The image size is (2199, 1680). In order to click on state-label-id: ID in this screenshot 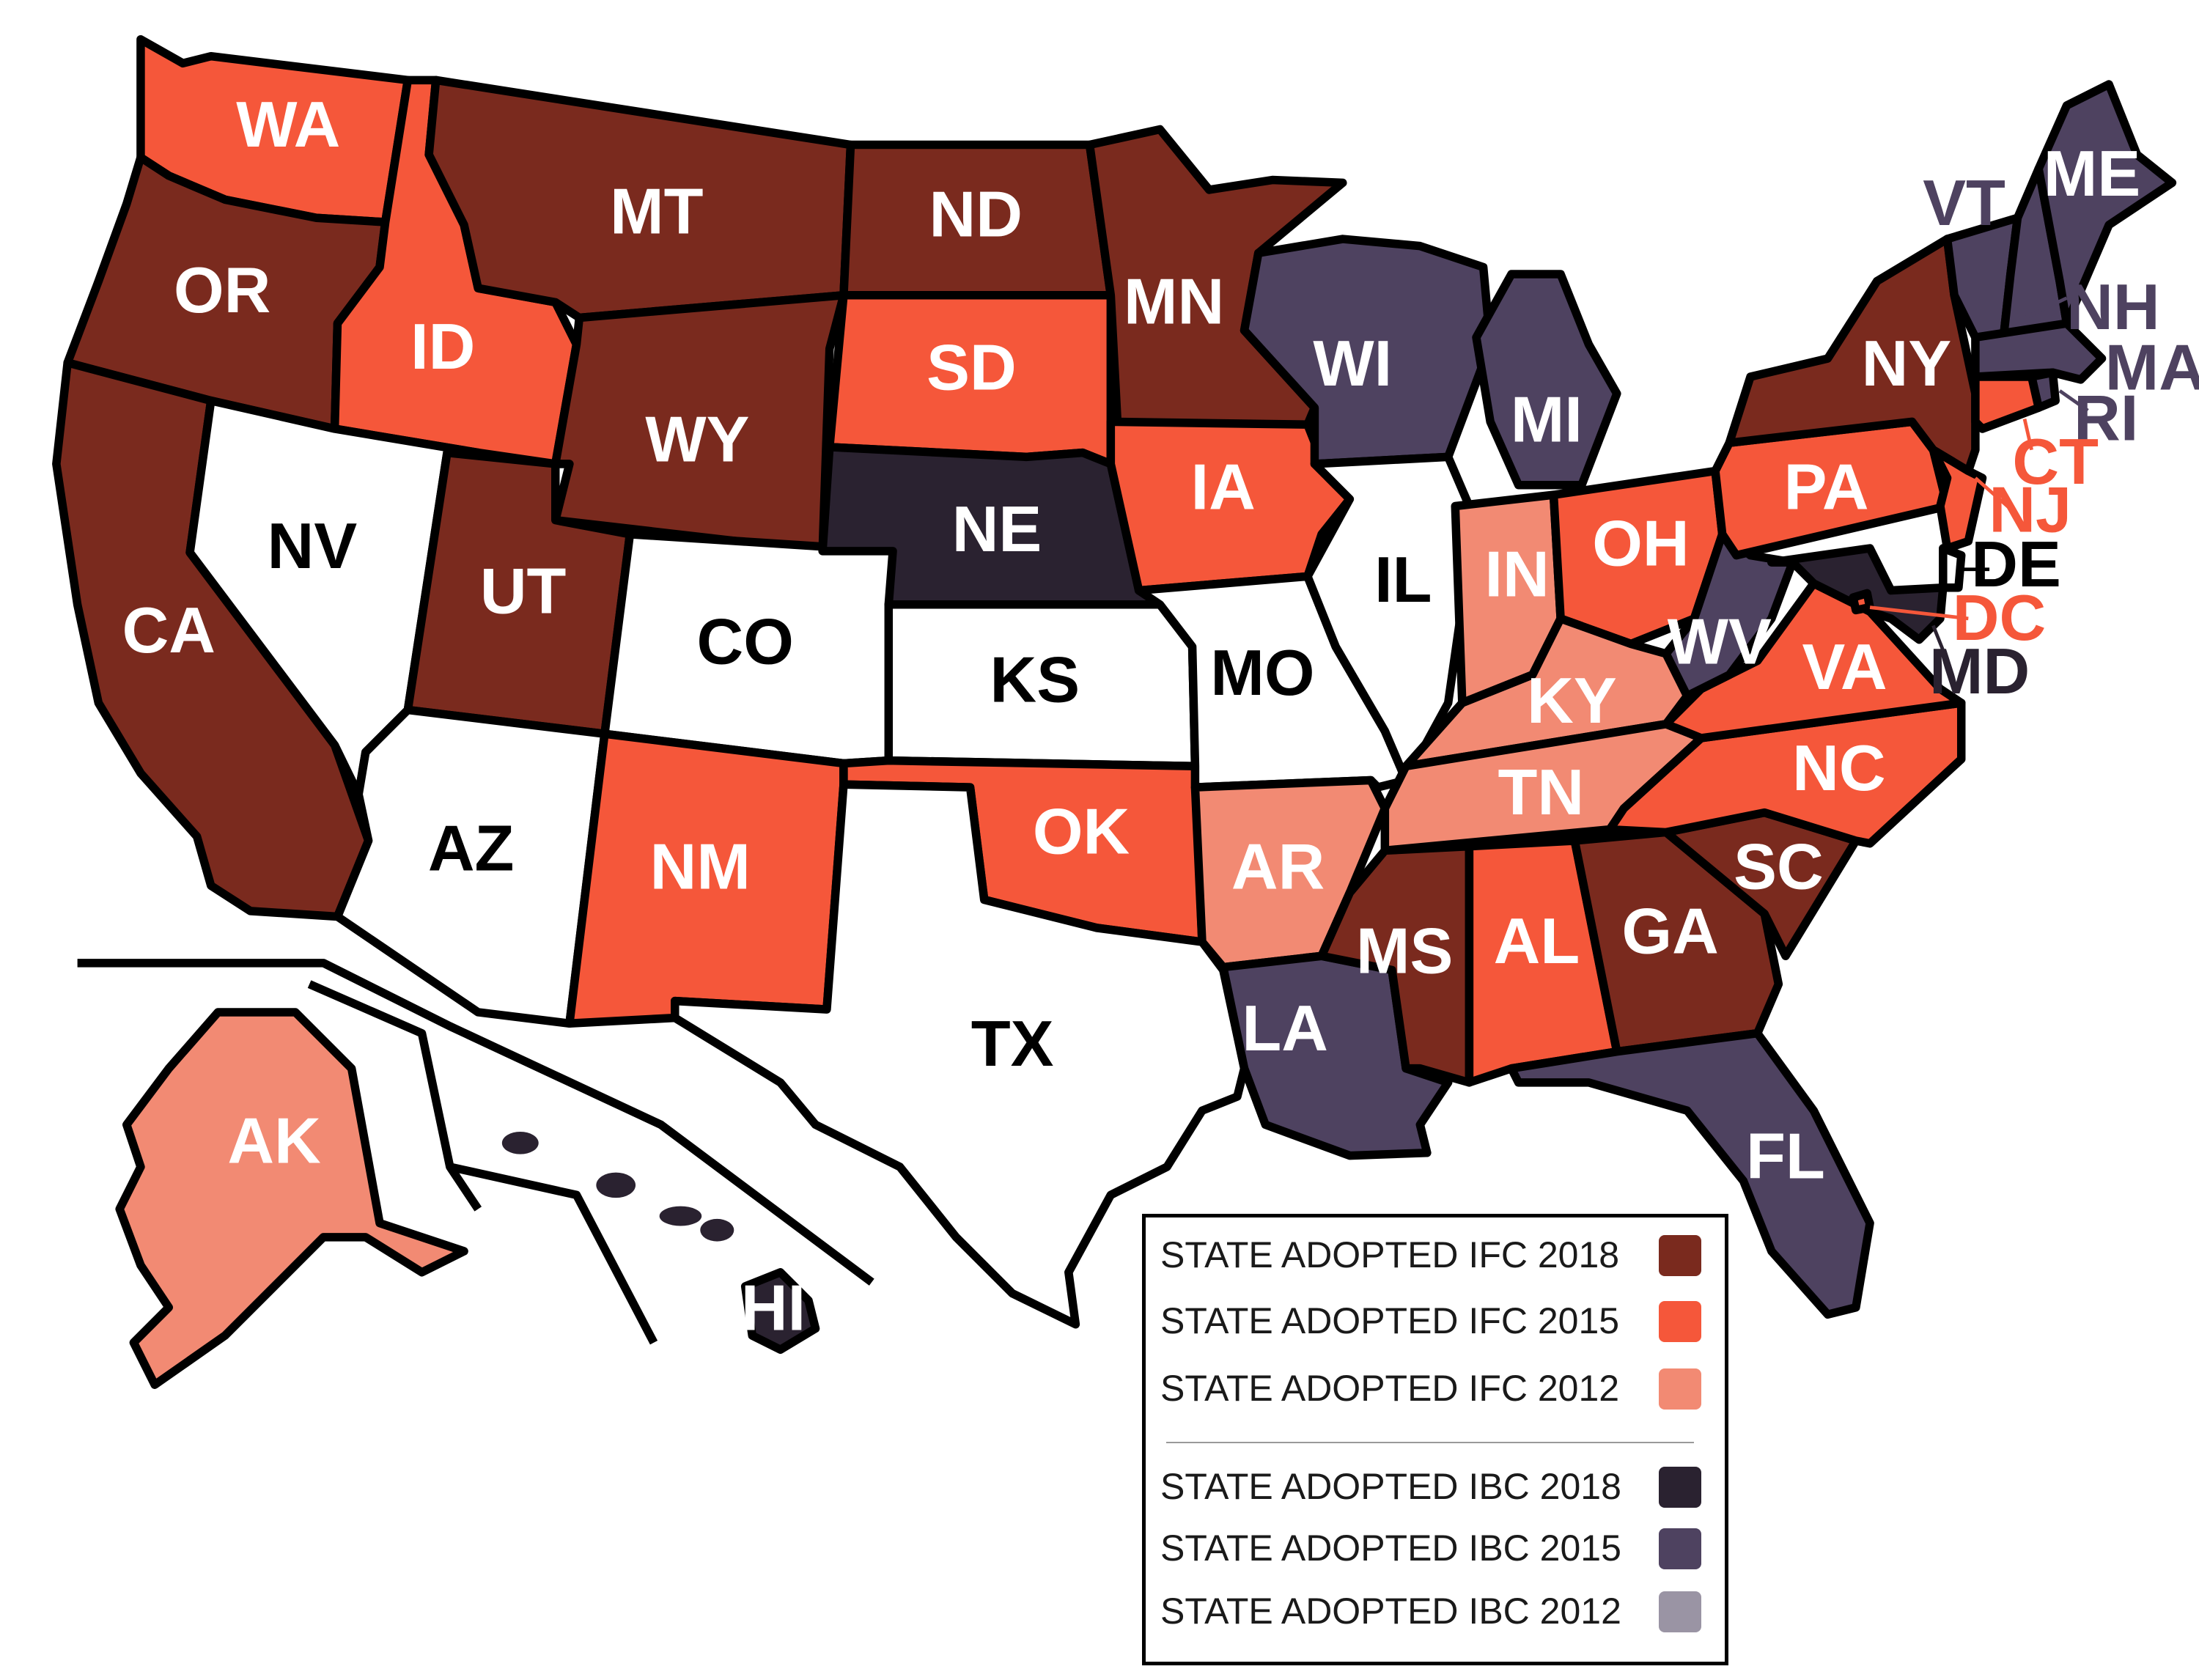, I will do `click(442, 346)`.